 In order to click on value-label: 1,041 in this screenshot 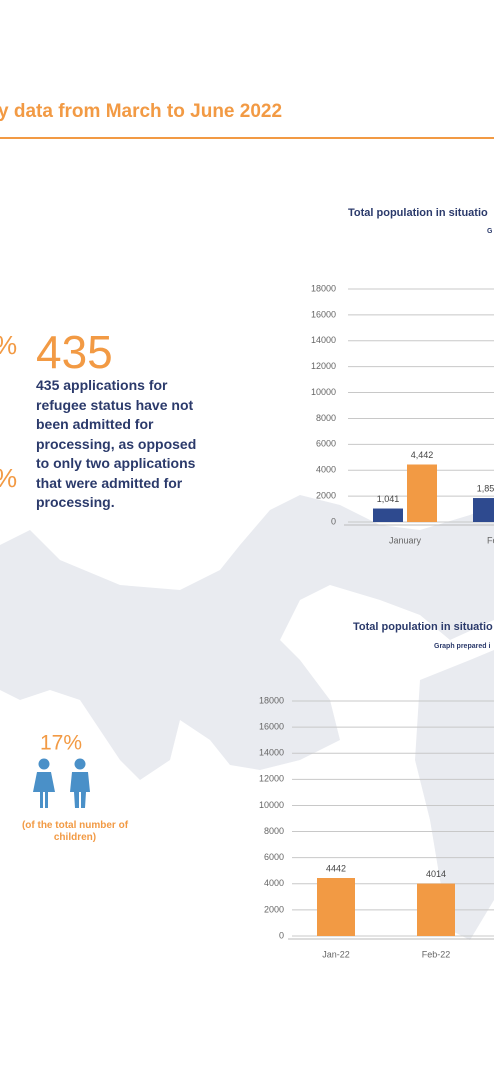, I will do `click(388, 499)`.